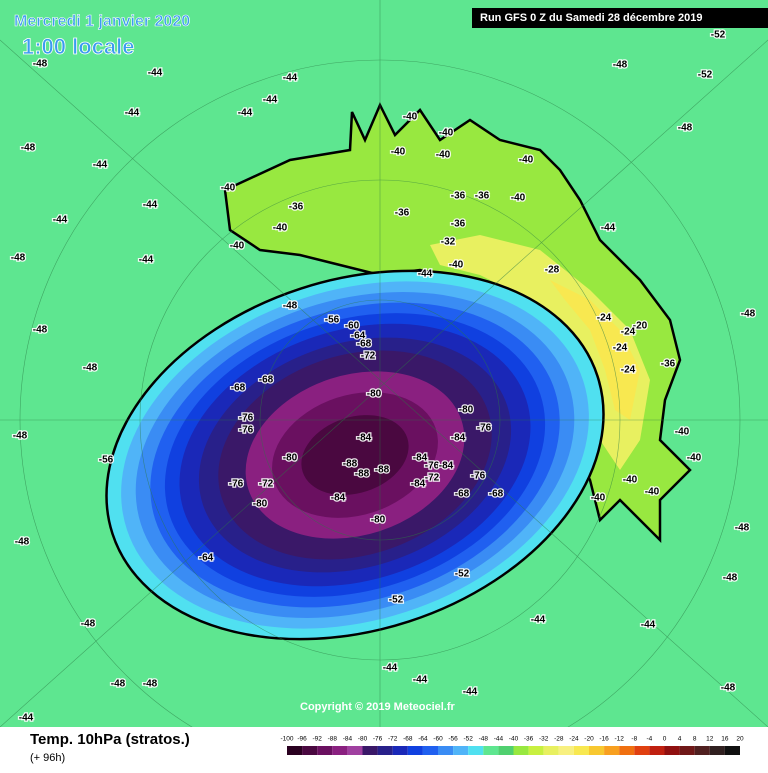 The width and height of the screenshot is (768, 773). I want to click on legend-tick-label: -72, so click(393, 739).